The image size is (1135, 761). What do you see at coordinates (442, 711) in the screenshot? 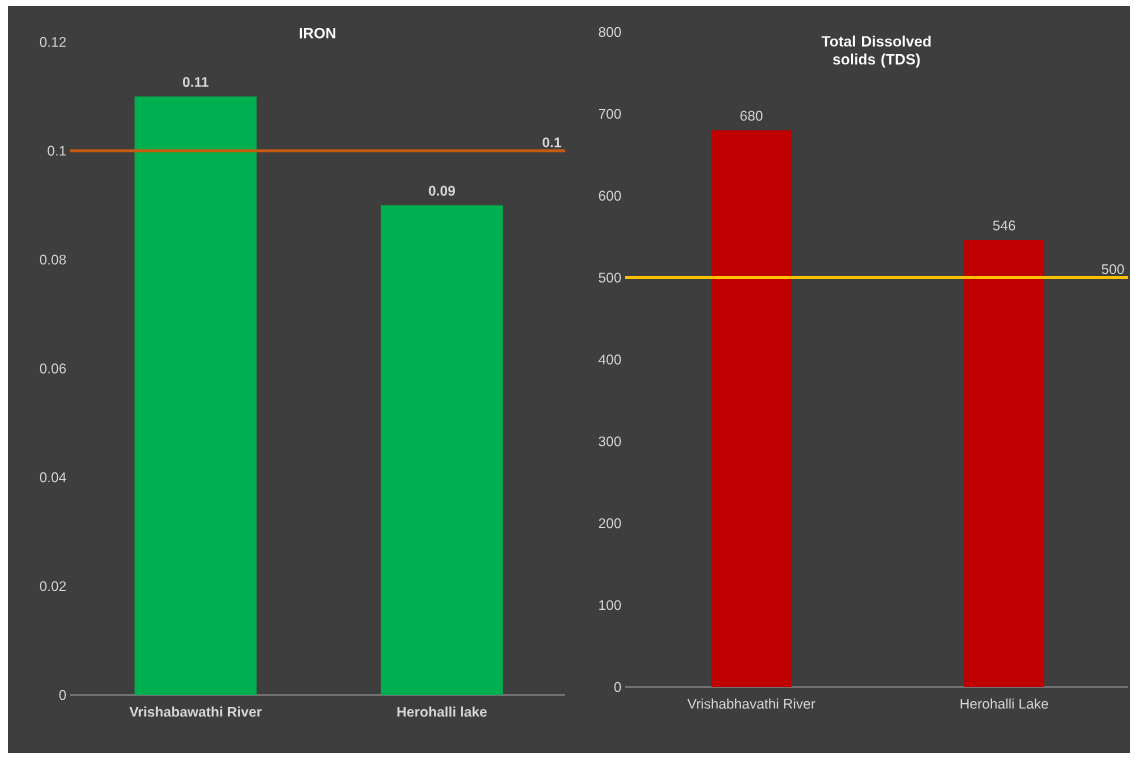
I see `x-tick-label: Herohalli lake` at bounding box center [442, 711].